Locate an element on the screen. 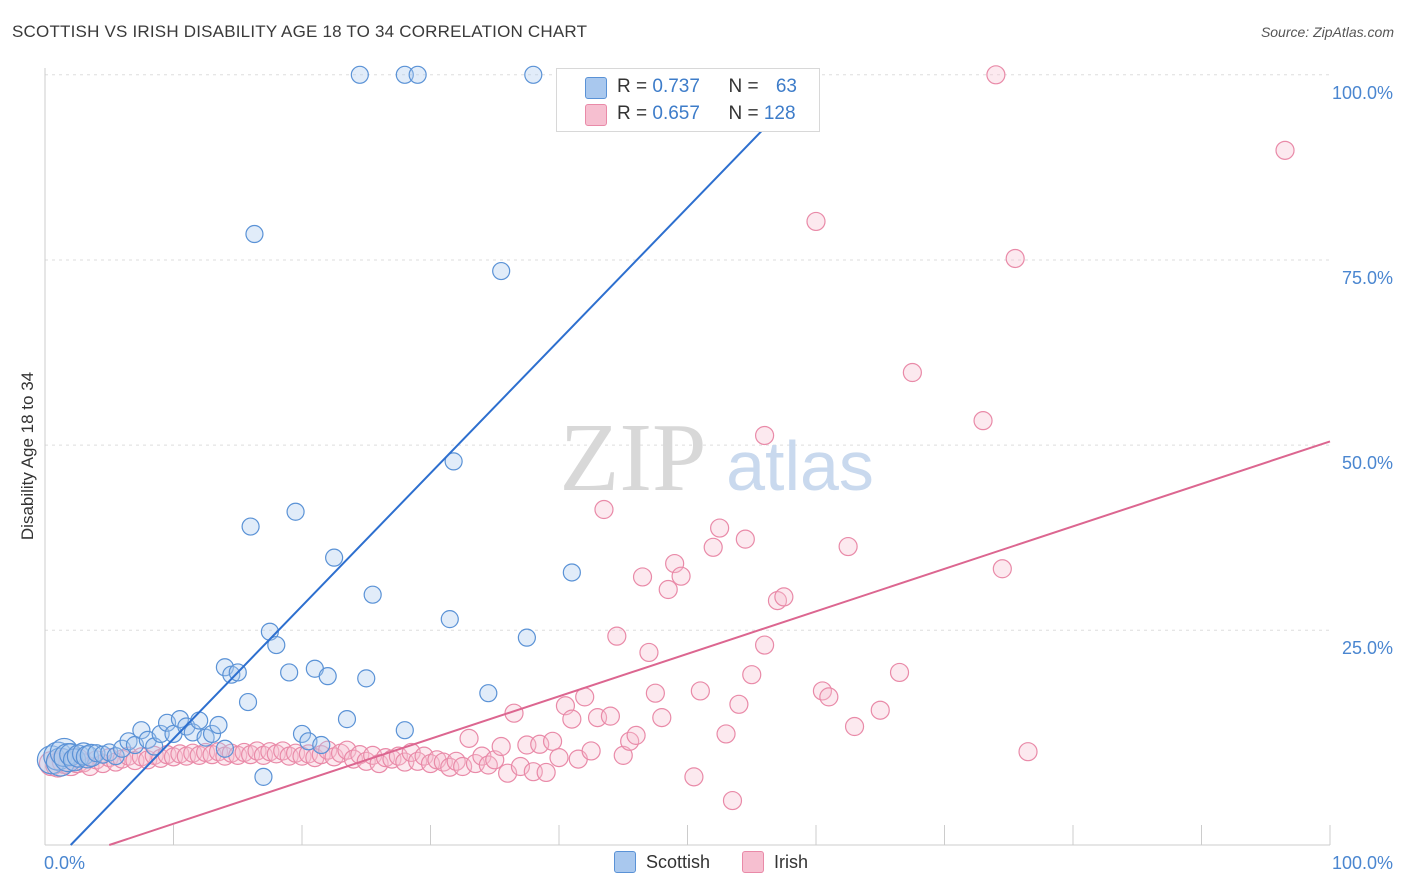 This screenshot has width=1406, height=892. watermark: ZIP atlas is located at coordinates (717, 458).